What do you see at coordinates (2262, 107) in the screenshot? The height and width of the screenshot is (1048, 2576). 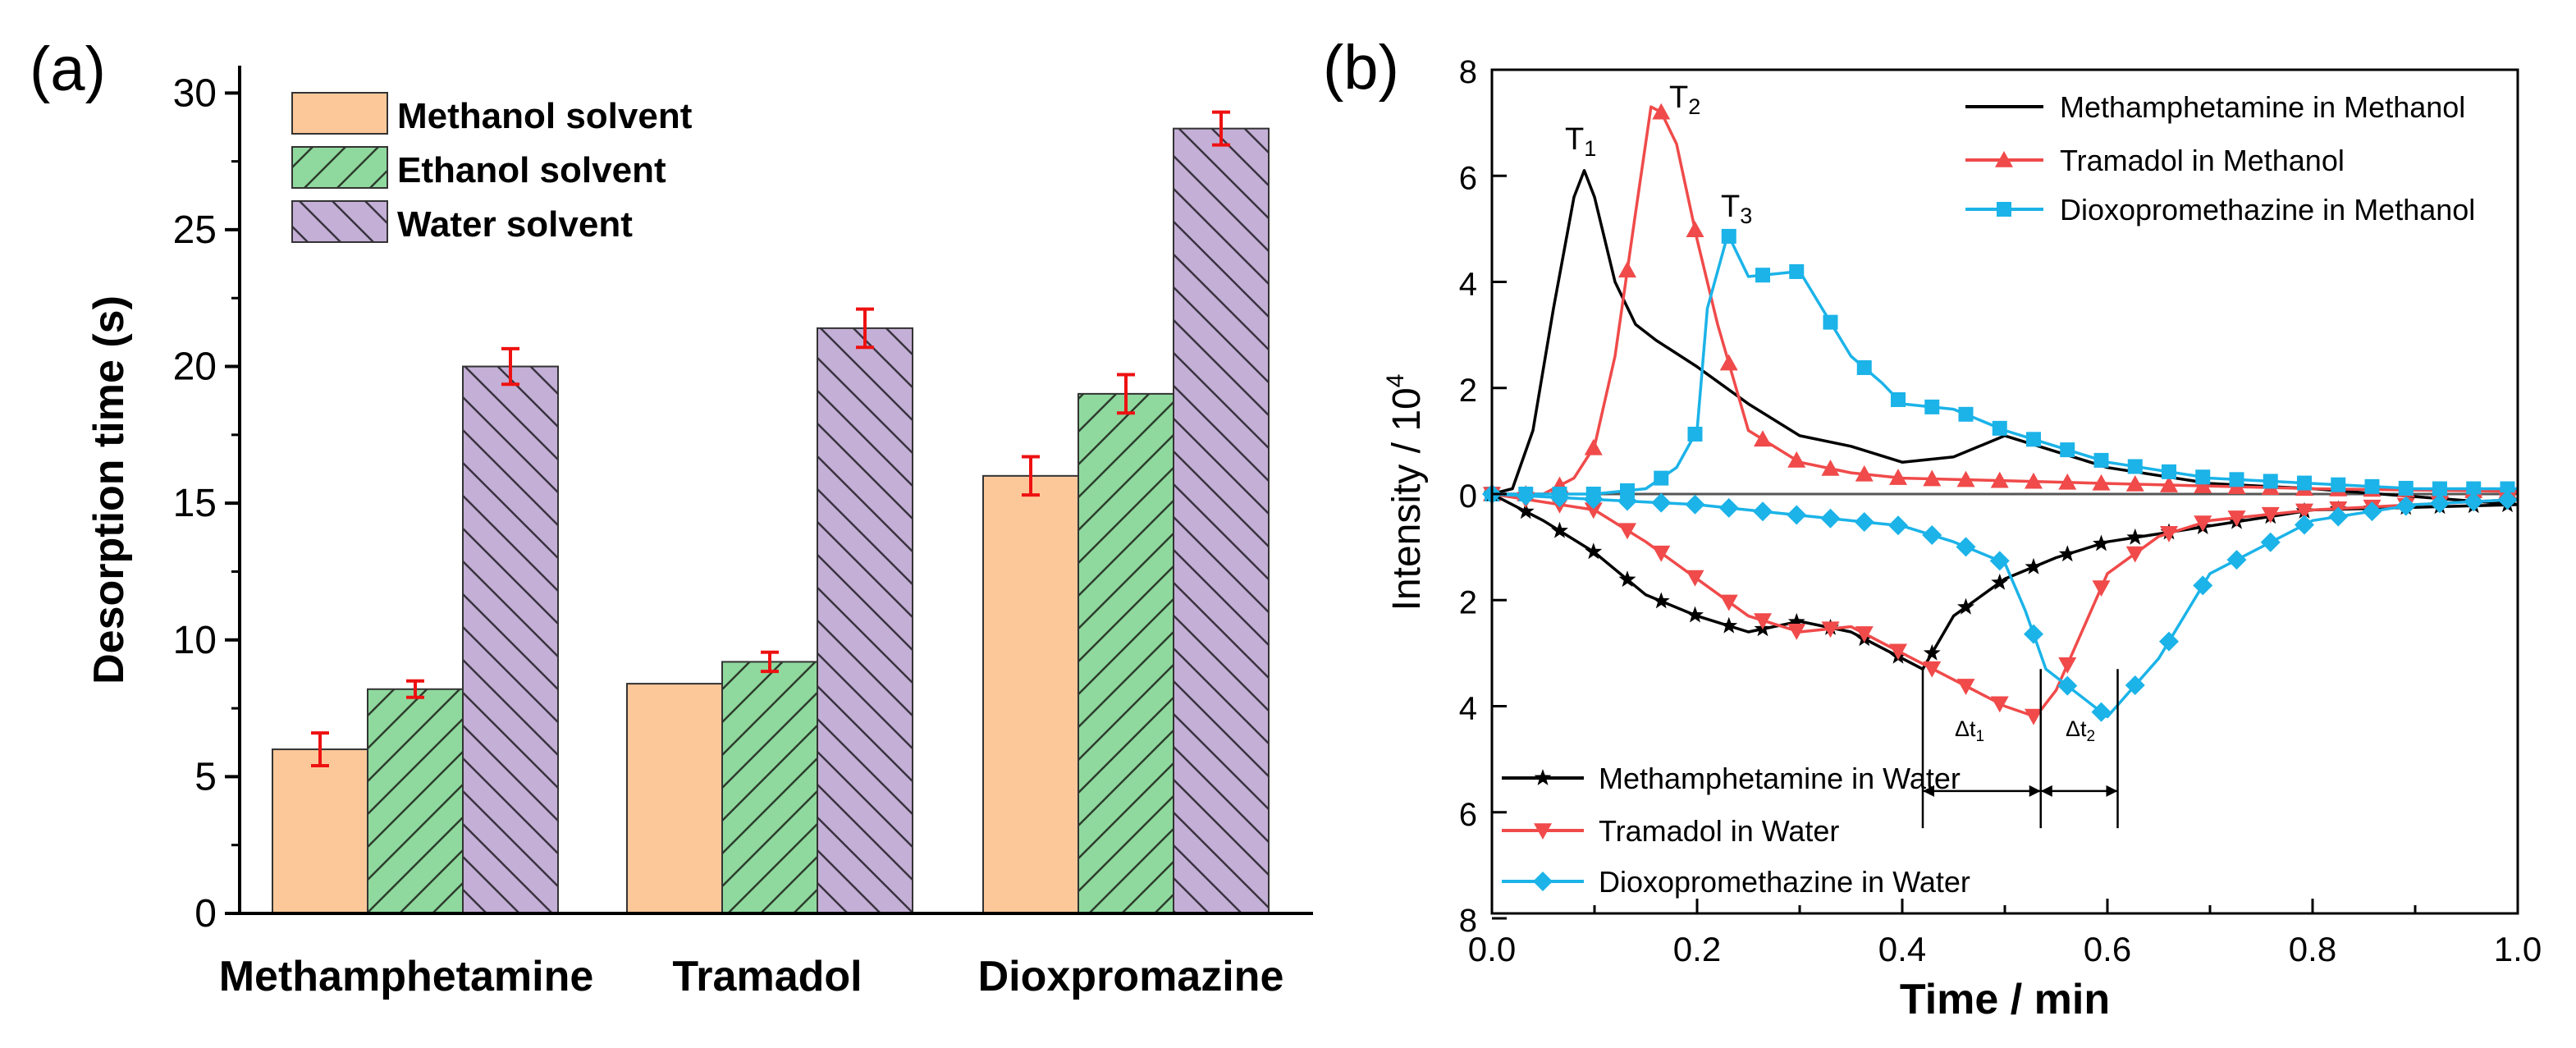 I see `legend-label: Methamphetamine in Methanol` at bounding box center [2262, 107].